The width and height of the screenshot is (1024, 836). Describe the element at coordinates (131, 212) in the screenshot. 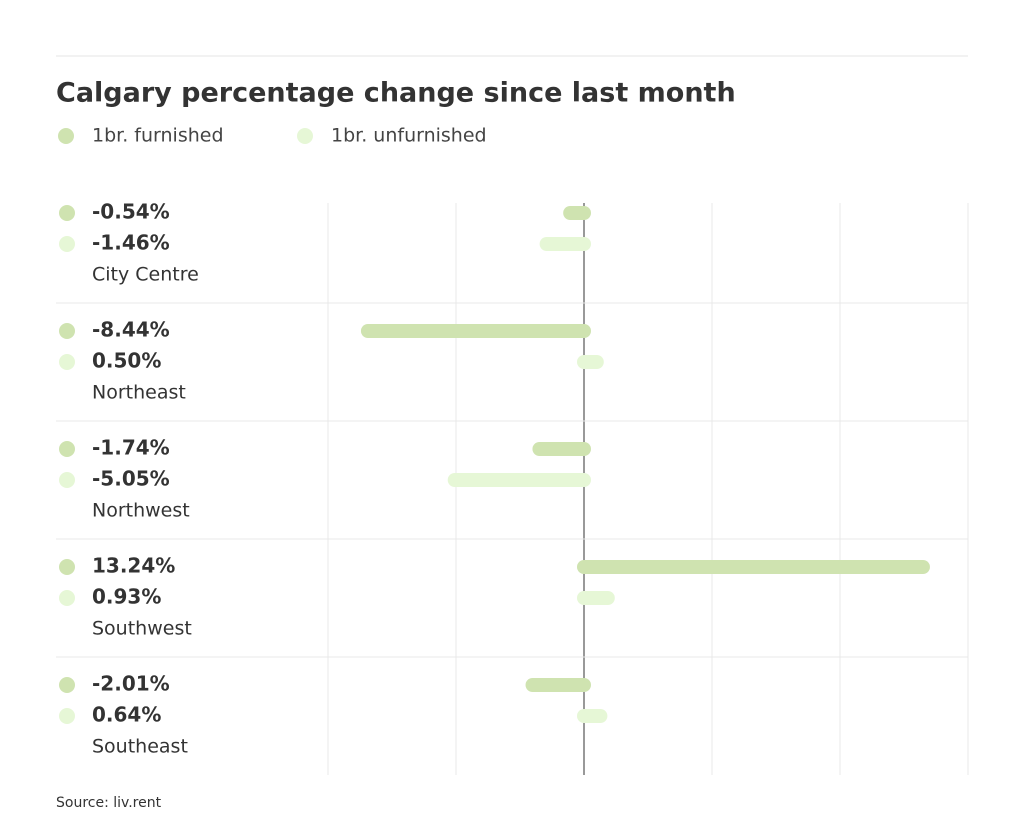

I see `value-label: -0.54%` at that location.